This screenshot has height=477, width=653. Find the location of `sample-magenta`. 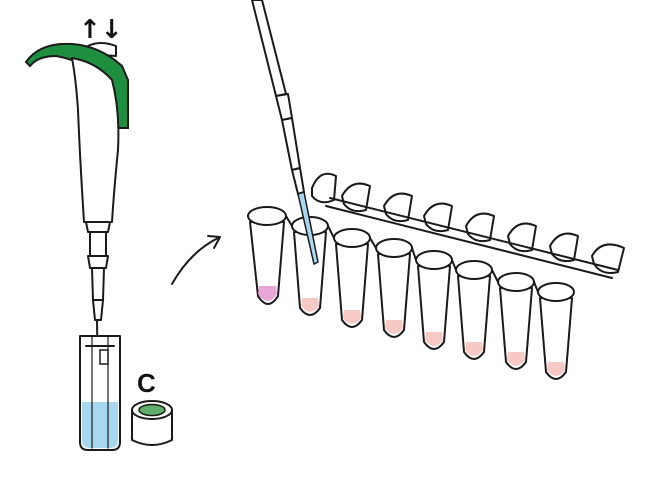

sample-magenta is located at coordinates (267, 293).